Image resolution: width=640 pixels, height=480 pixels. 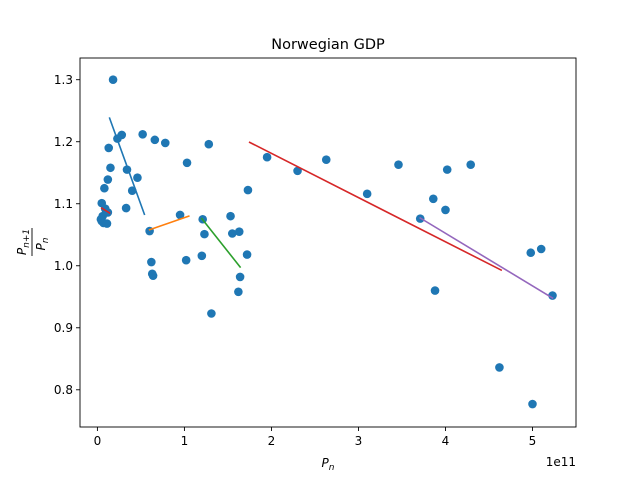 I want to click on y-tick-label: 0.8, so click(x=63, y=390).